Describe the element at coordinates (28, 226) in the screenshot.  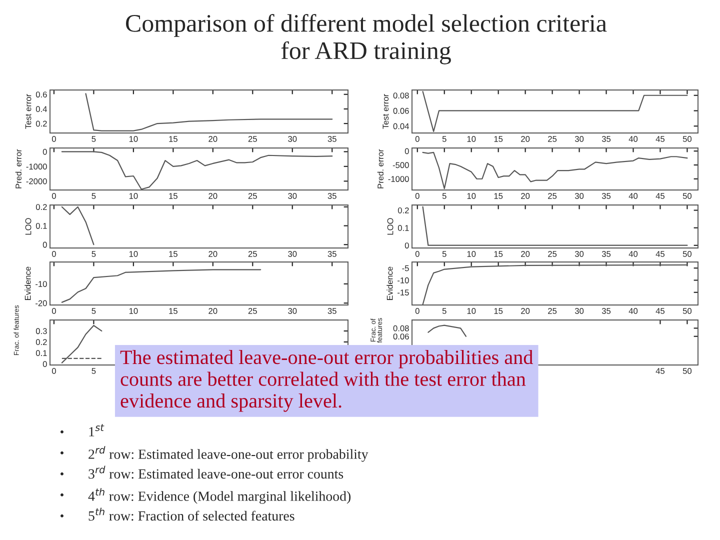
I see `y-axis-title: LOO` at that location.